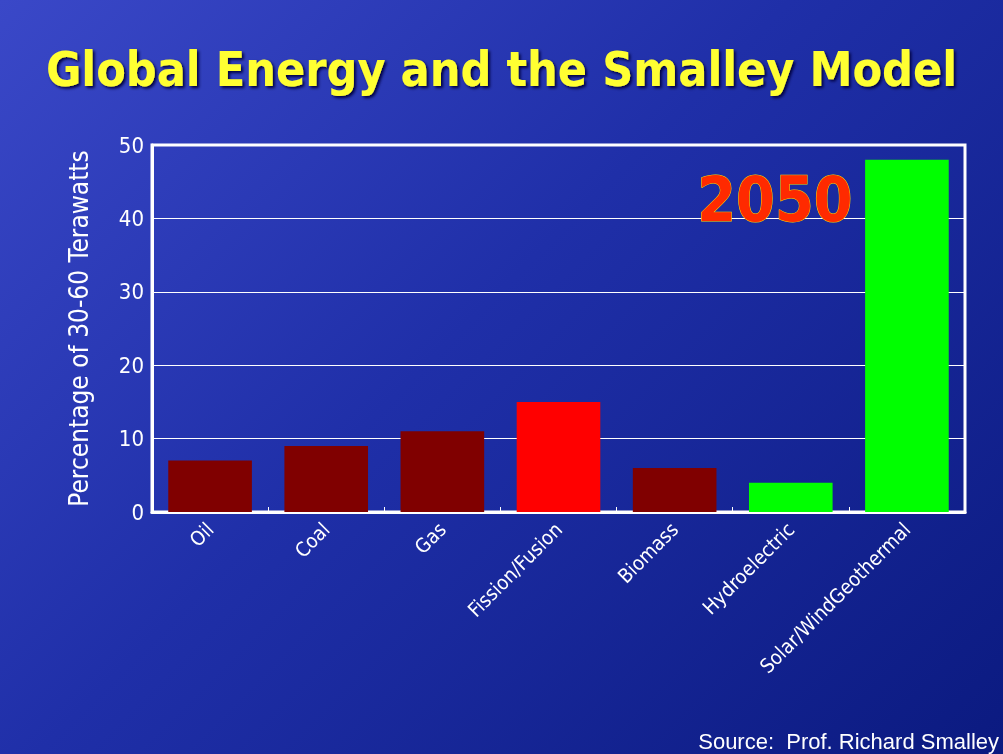  What do you see at coordinates (131, 439) in the screenshot?
I see `y-tick-label: 10` at bounding box center [131, 439].